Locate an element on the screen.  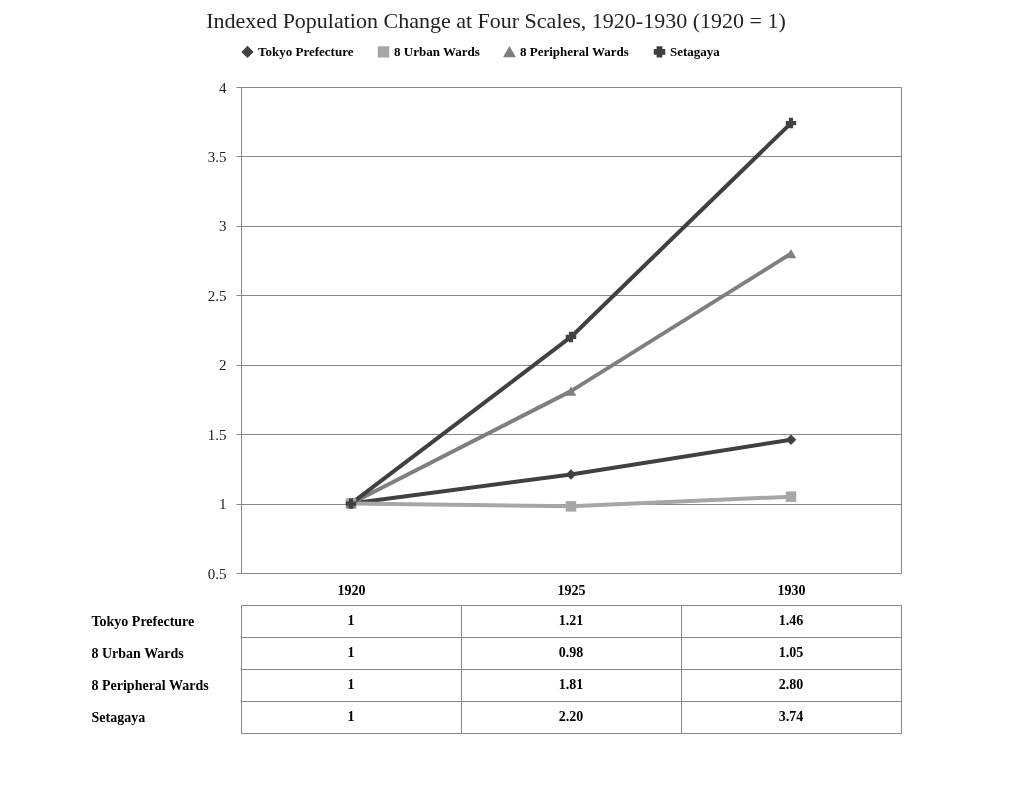
legend-label: Setagaya is located at coordinates (695, 51).